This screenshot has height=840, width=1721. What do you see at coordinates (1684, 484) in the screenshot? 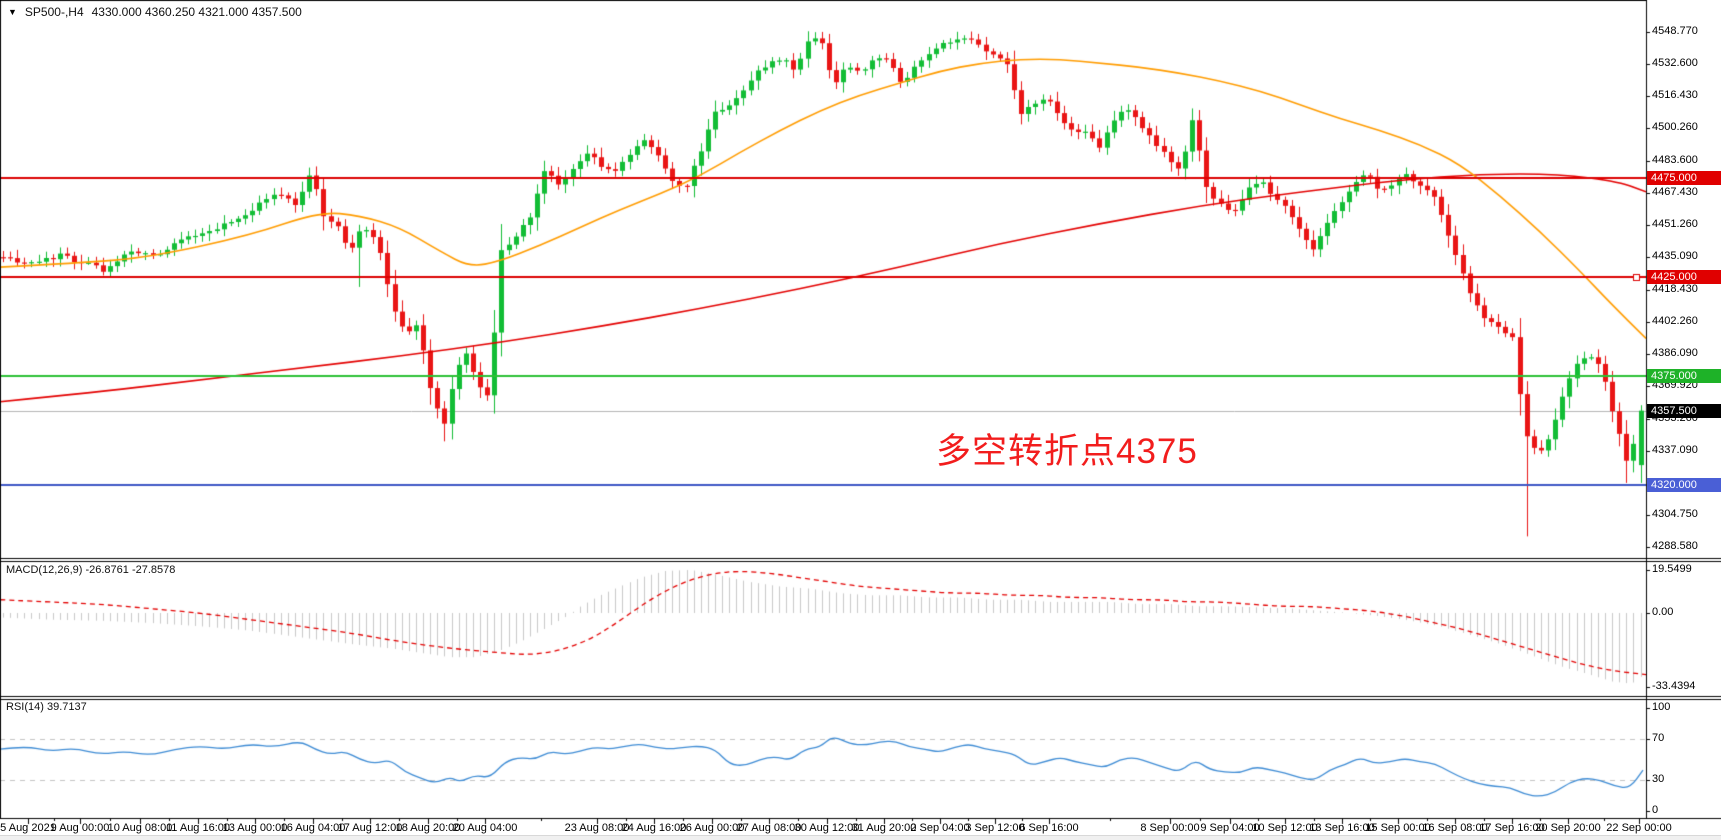
I see `price-level-tag: 4320.000` at bounding box center [1684, 484].